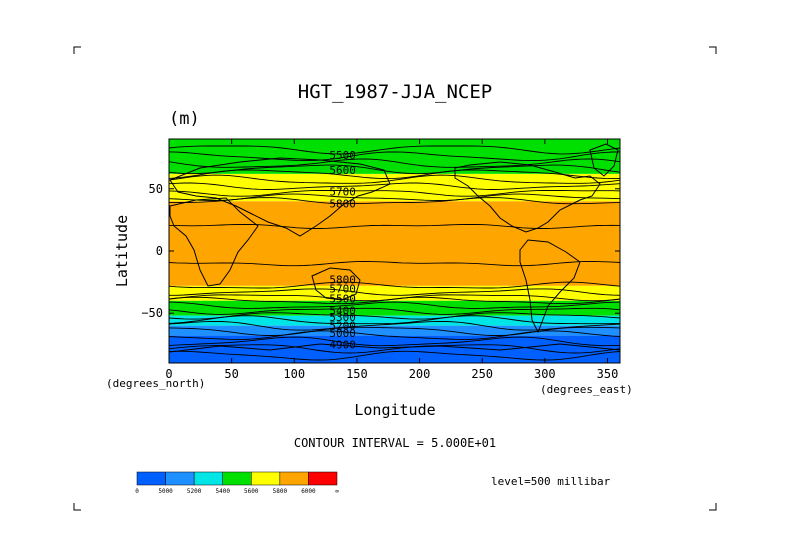 The image size is (789, 558). I want to click on x-tick-label-0: 0, so click(168, 374).